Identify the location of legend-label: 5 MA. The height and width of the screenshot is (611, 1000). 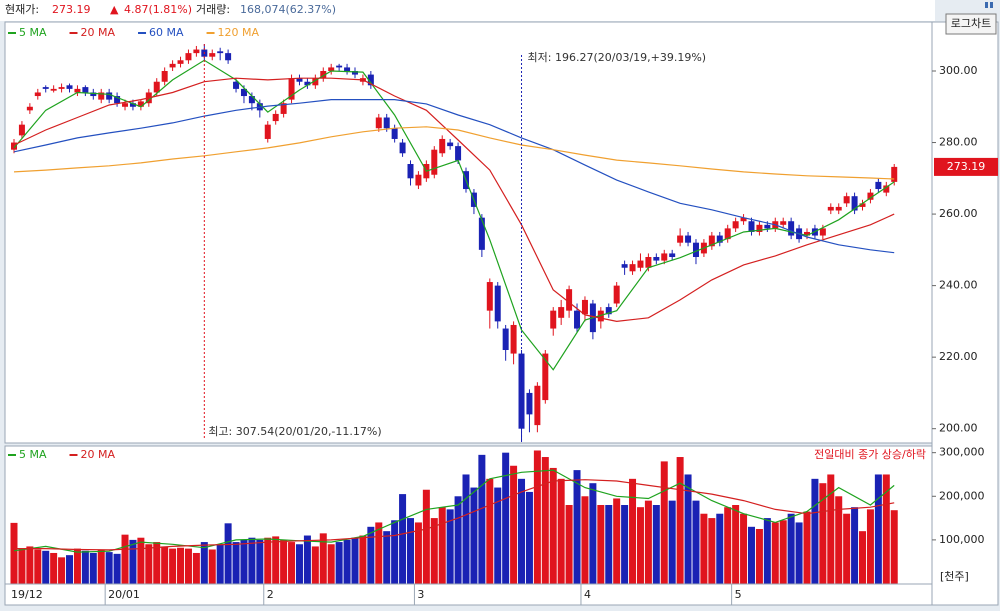
(33, 454).